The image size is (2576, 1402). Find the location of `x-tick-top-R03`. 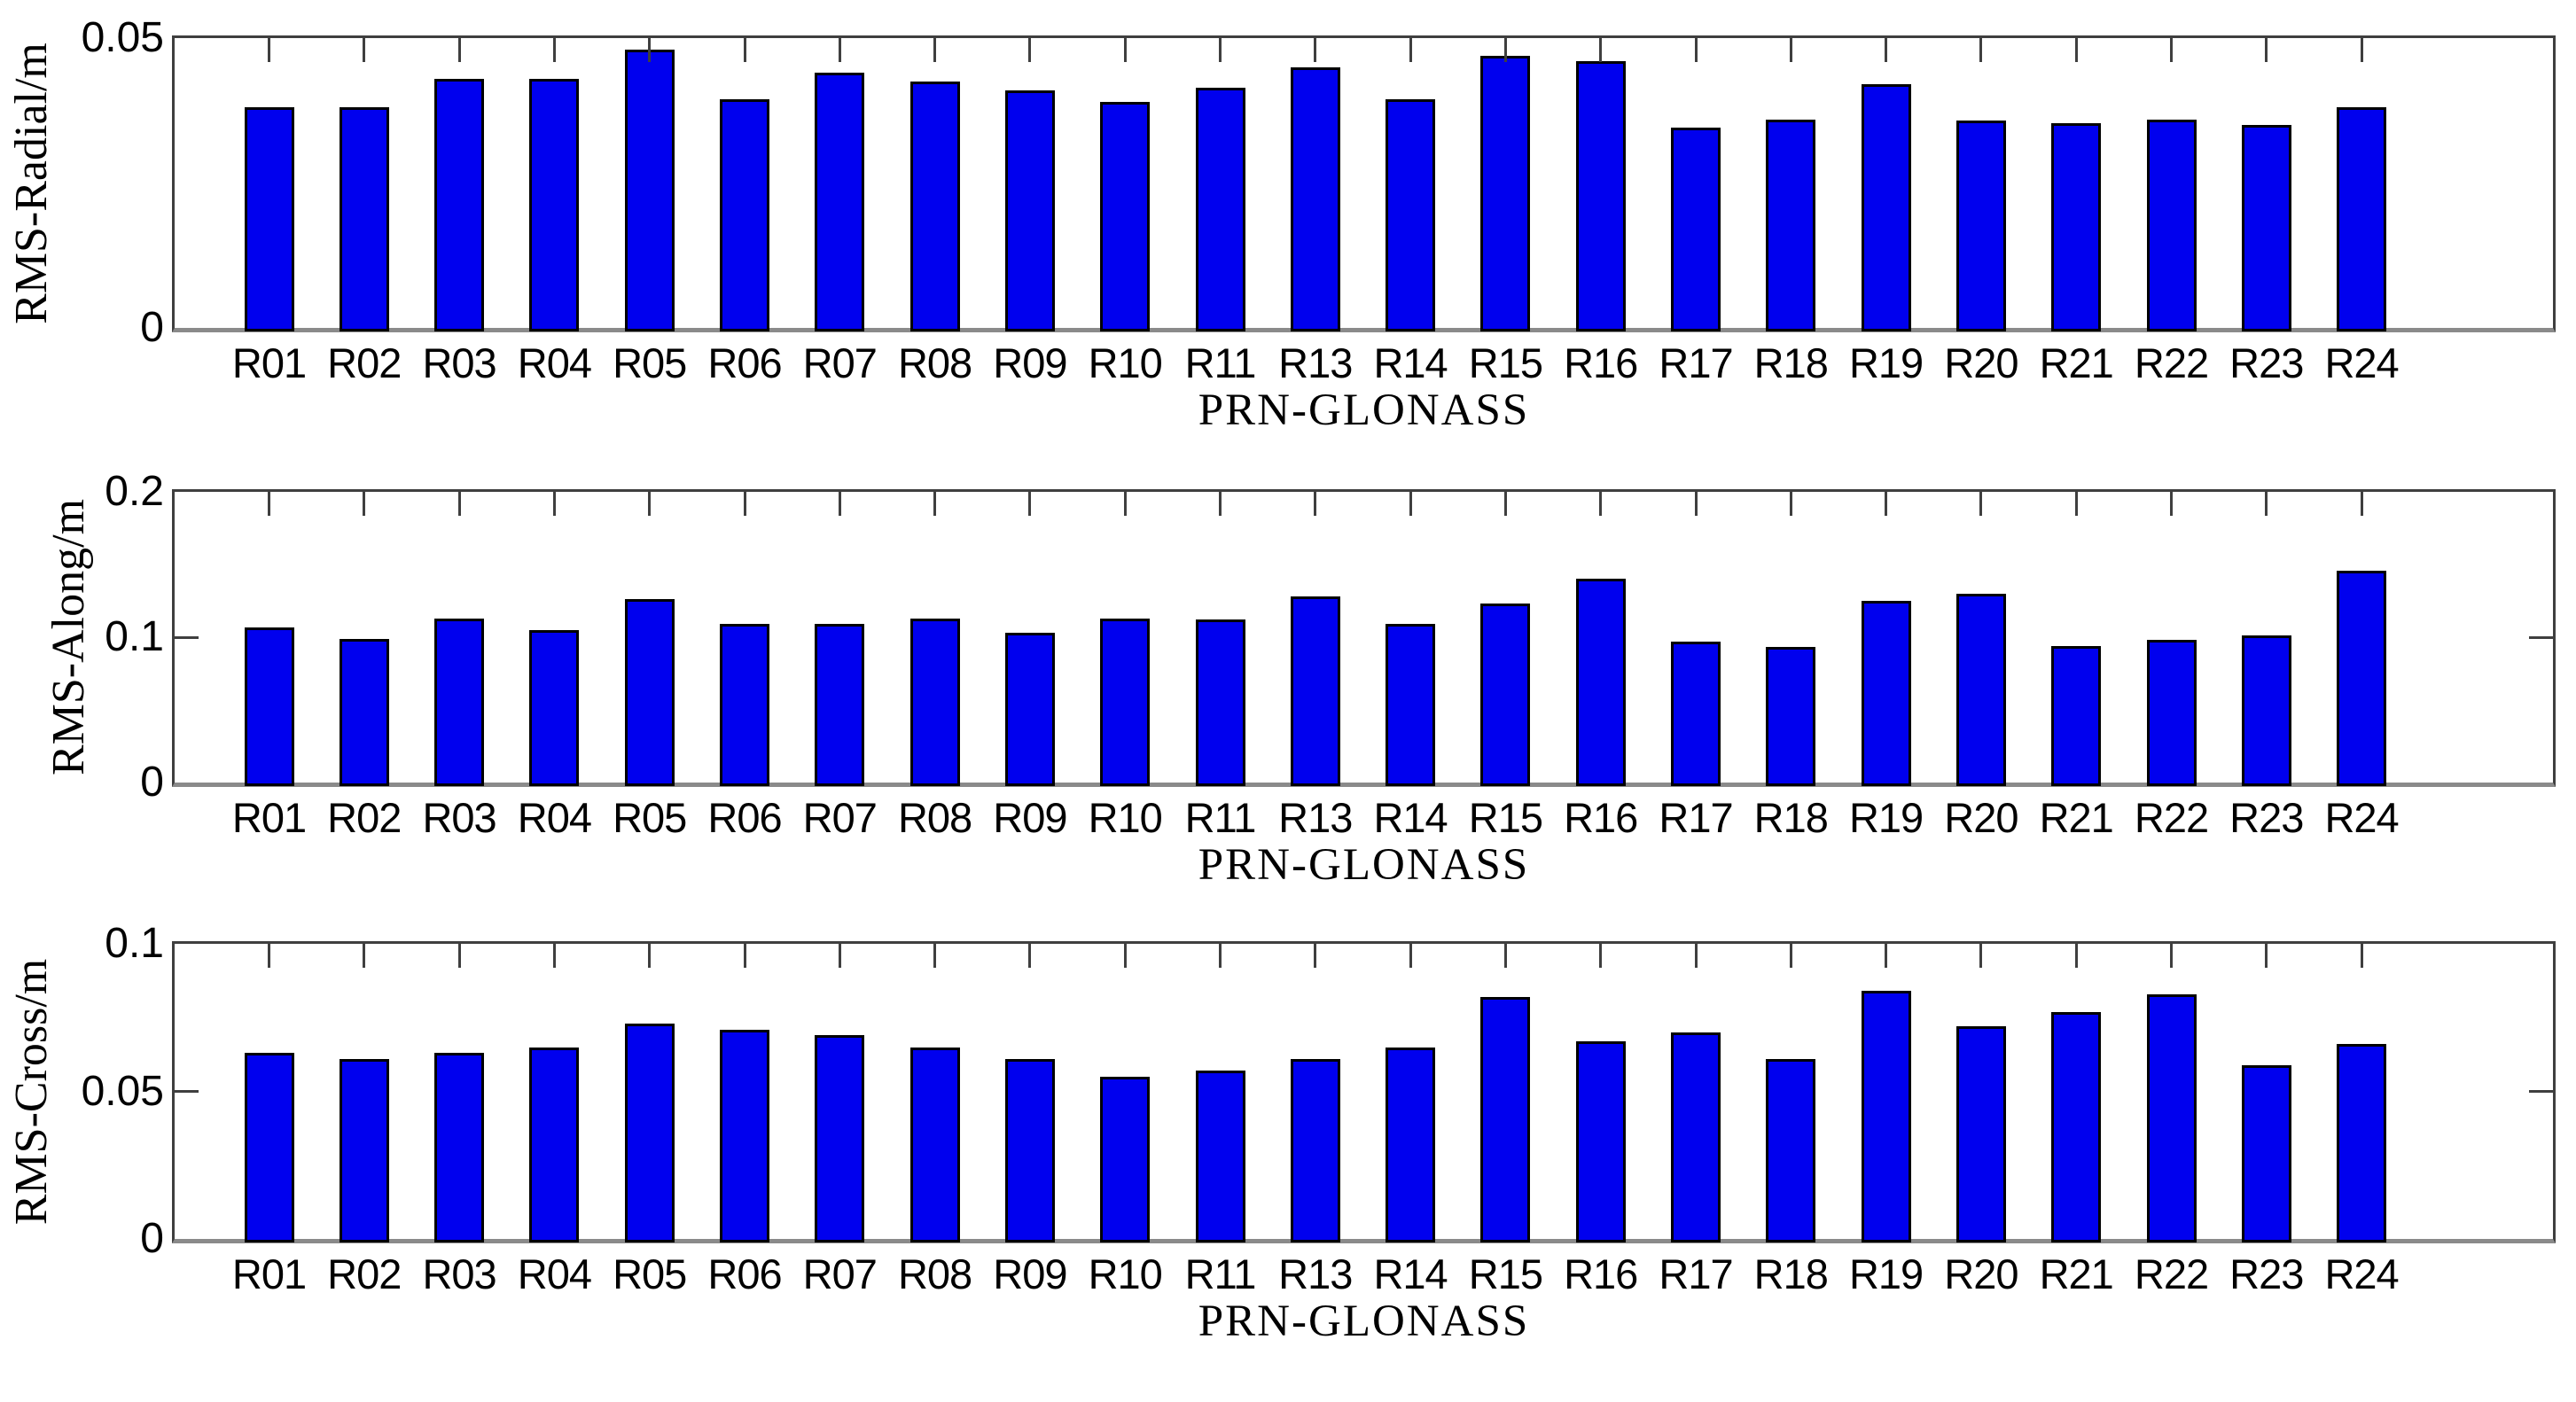

x-tick-top-R03 is located at coordinates (459, 504).